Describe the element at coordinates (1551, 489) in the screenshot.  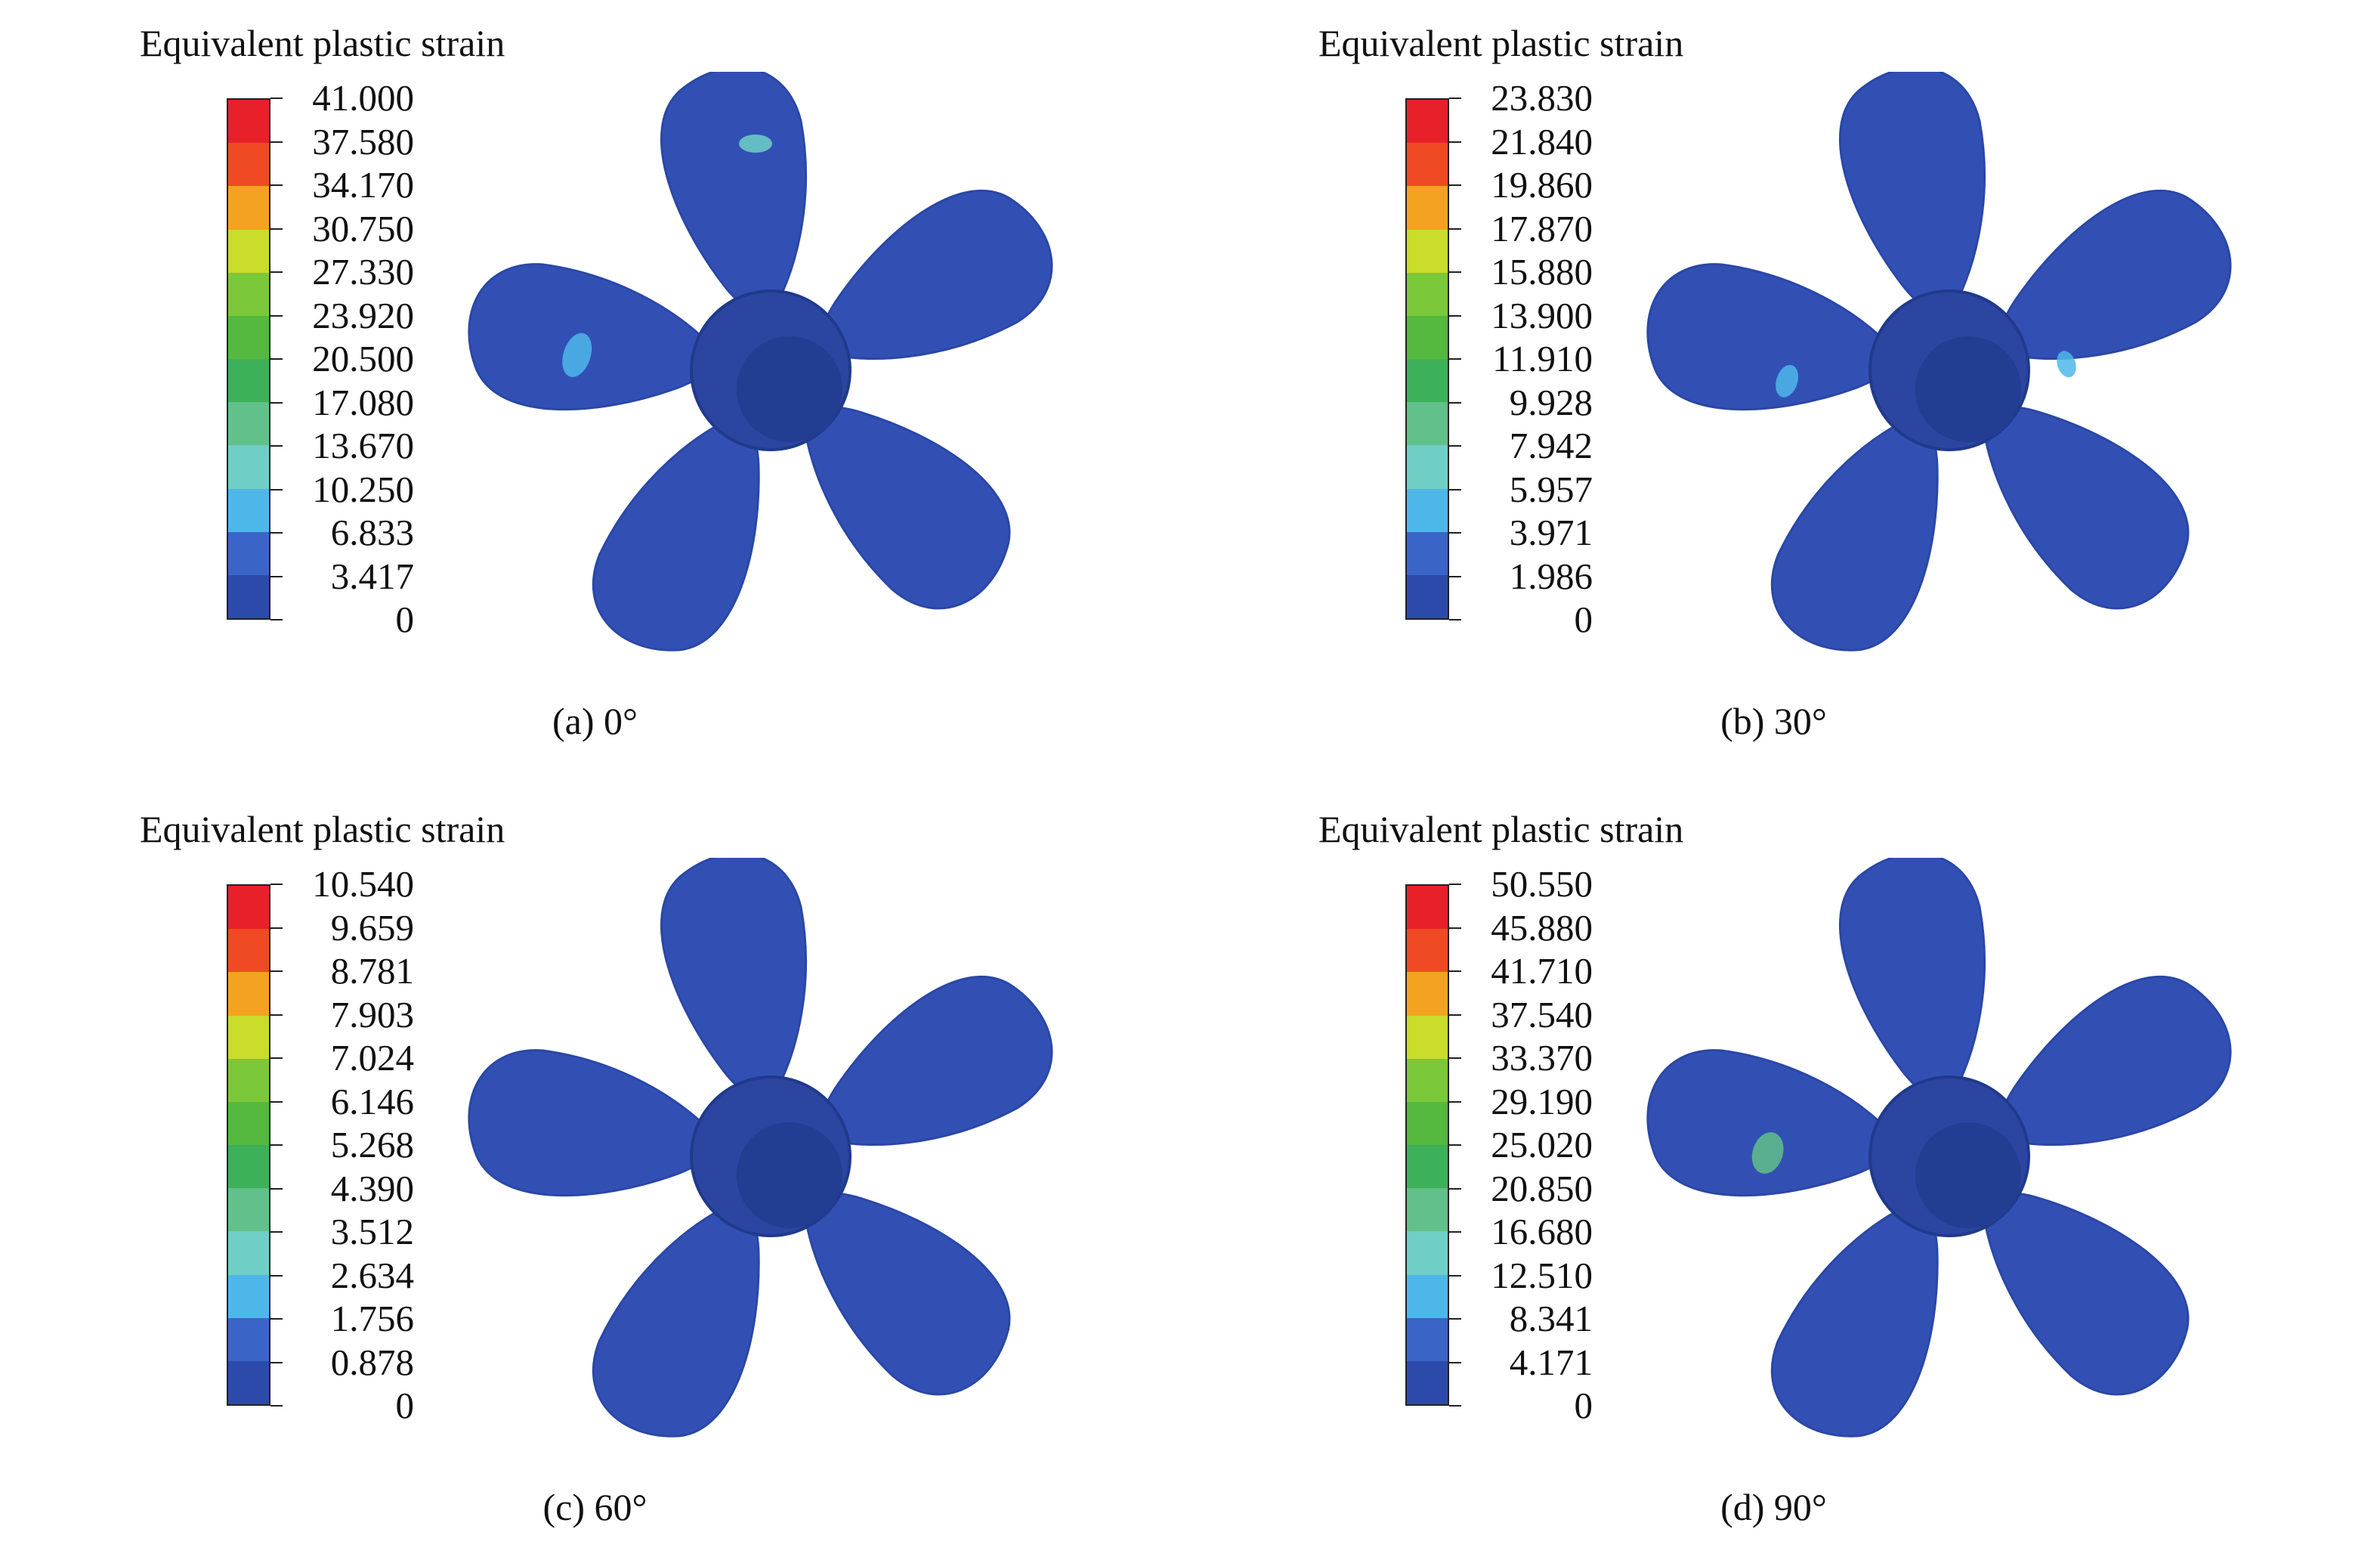
I see `tick-label: 5.957` at that location.